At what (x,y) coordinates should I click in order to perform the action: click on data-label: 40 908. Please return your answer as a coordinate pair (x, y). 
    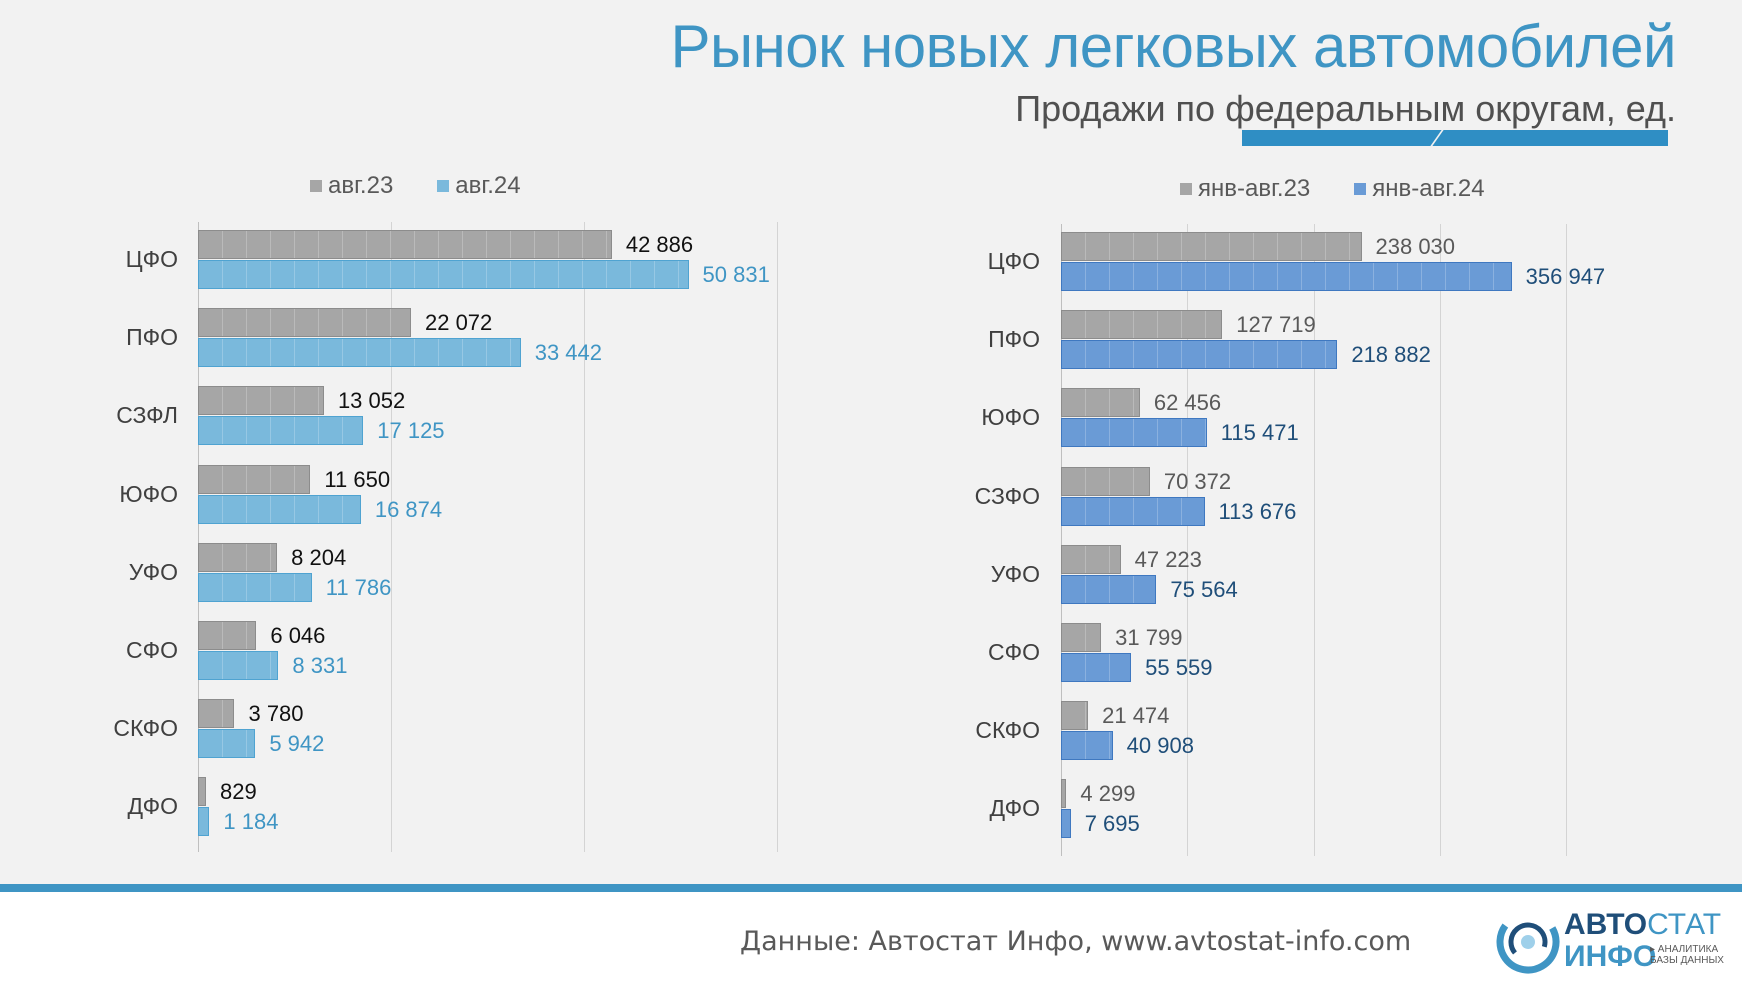
    Looking at the image, I should click on (1160, 746).